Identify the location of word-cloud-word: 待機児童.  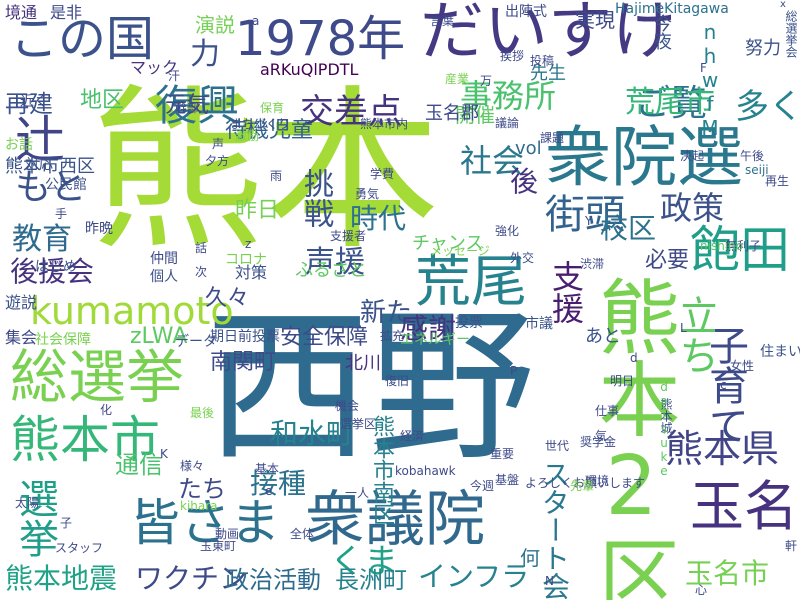
(269, 130).